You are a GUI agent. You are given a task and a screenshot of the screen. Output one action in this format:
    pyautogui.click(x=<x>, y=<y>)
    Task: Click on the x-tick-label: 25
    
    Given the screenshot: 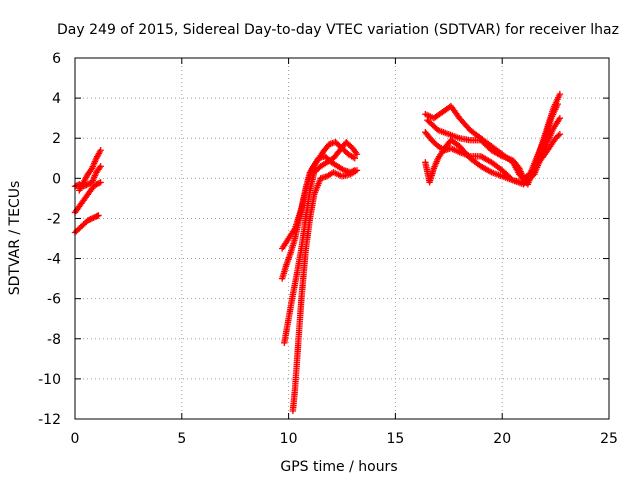 What is the action you would take?
    pyautogui.click(x=609, y=439)
    